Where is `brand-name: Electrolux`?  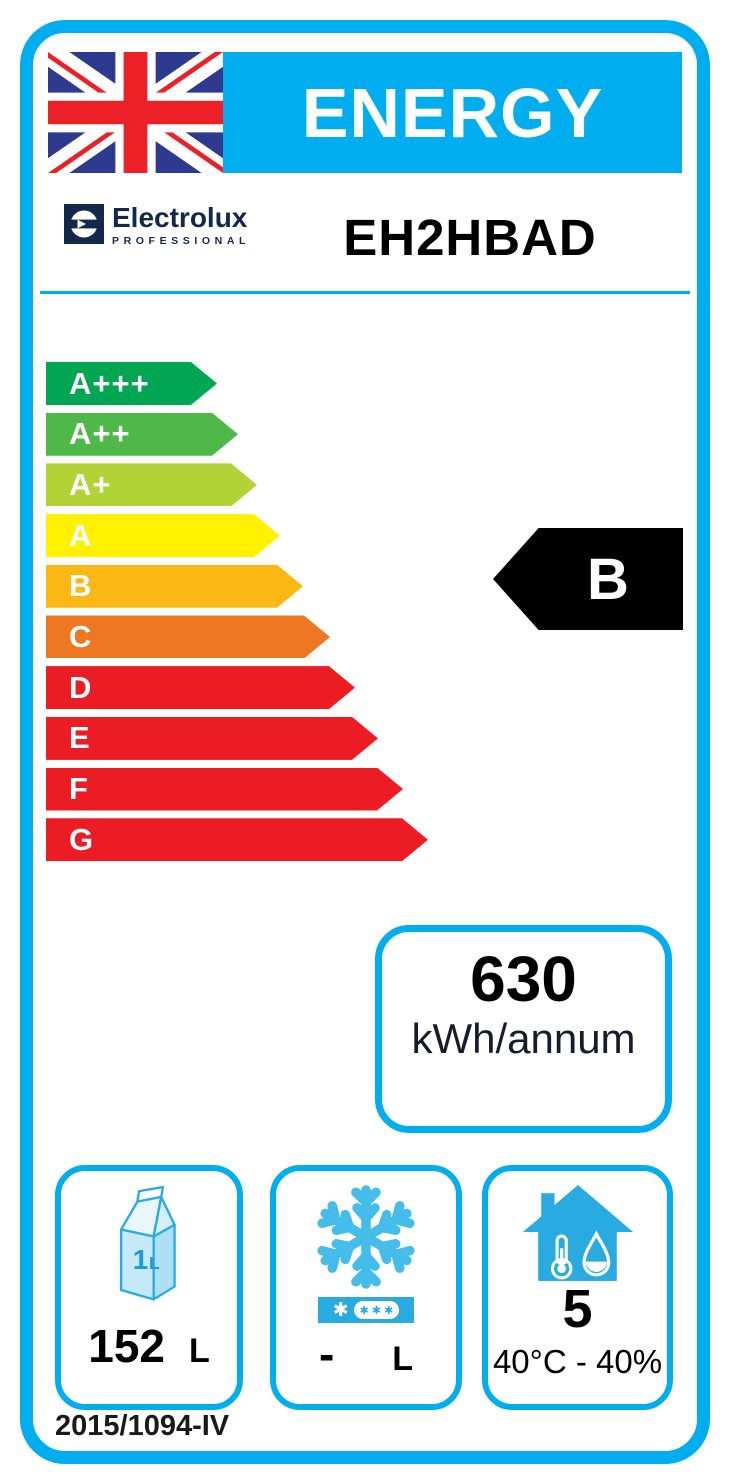 brand-name: Electrolux is located at coordinates (180, 217).